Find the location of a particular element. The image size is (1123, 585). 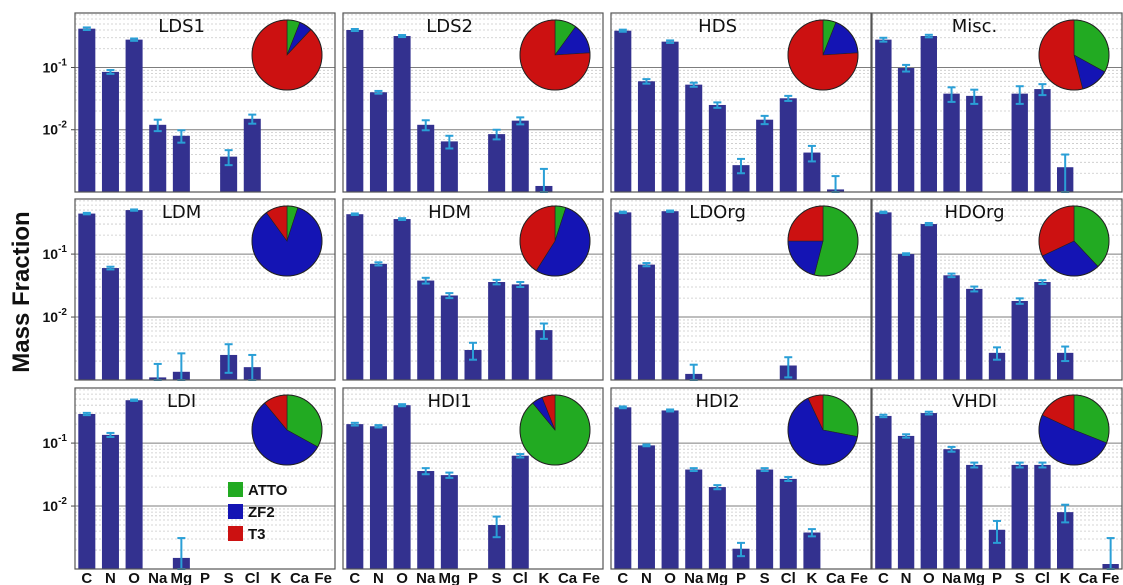

panel-hdorg: HDOrg is located at coordinates (997, 289).